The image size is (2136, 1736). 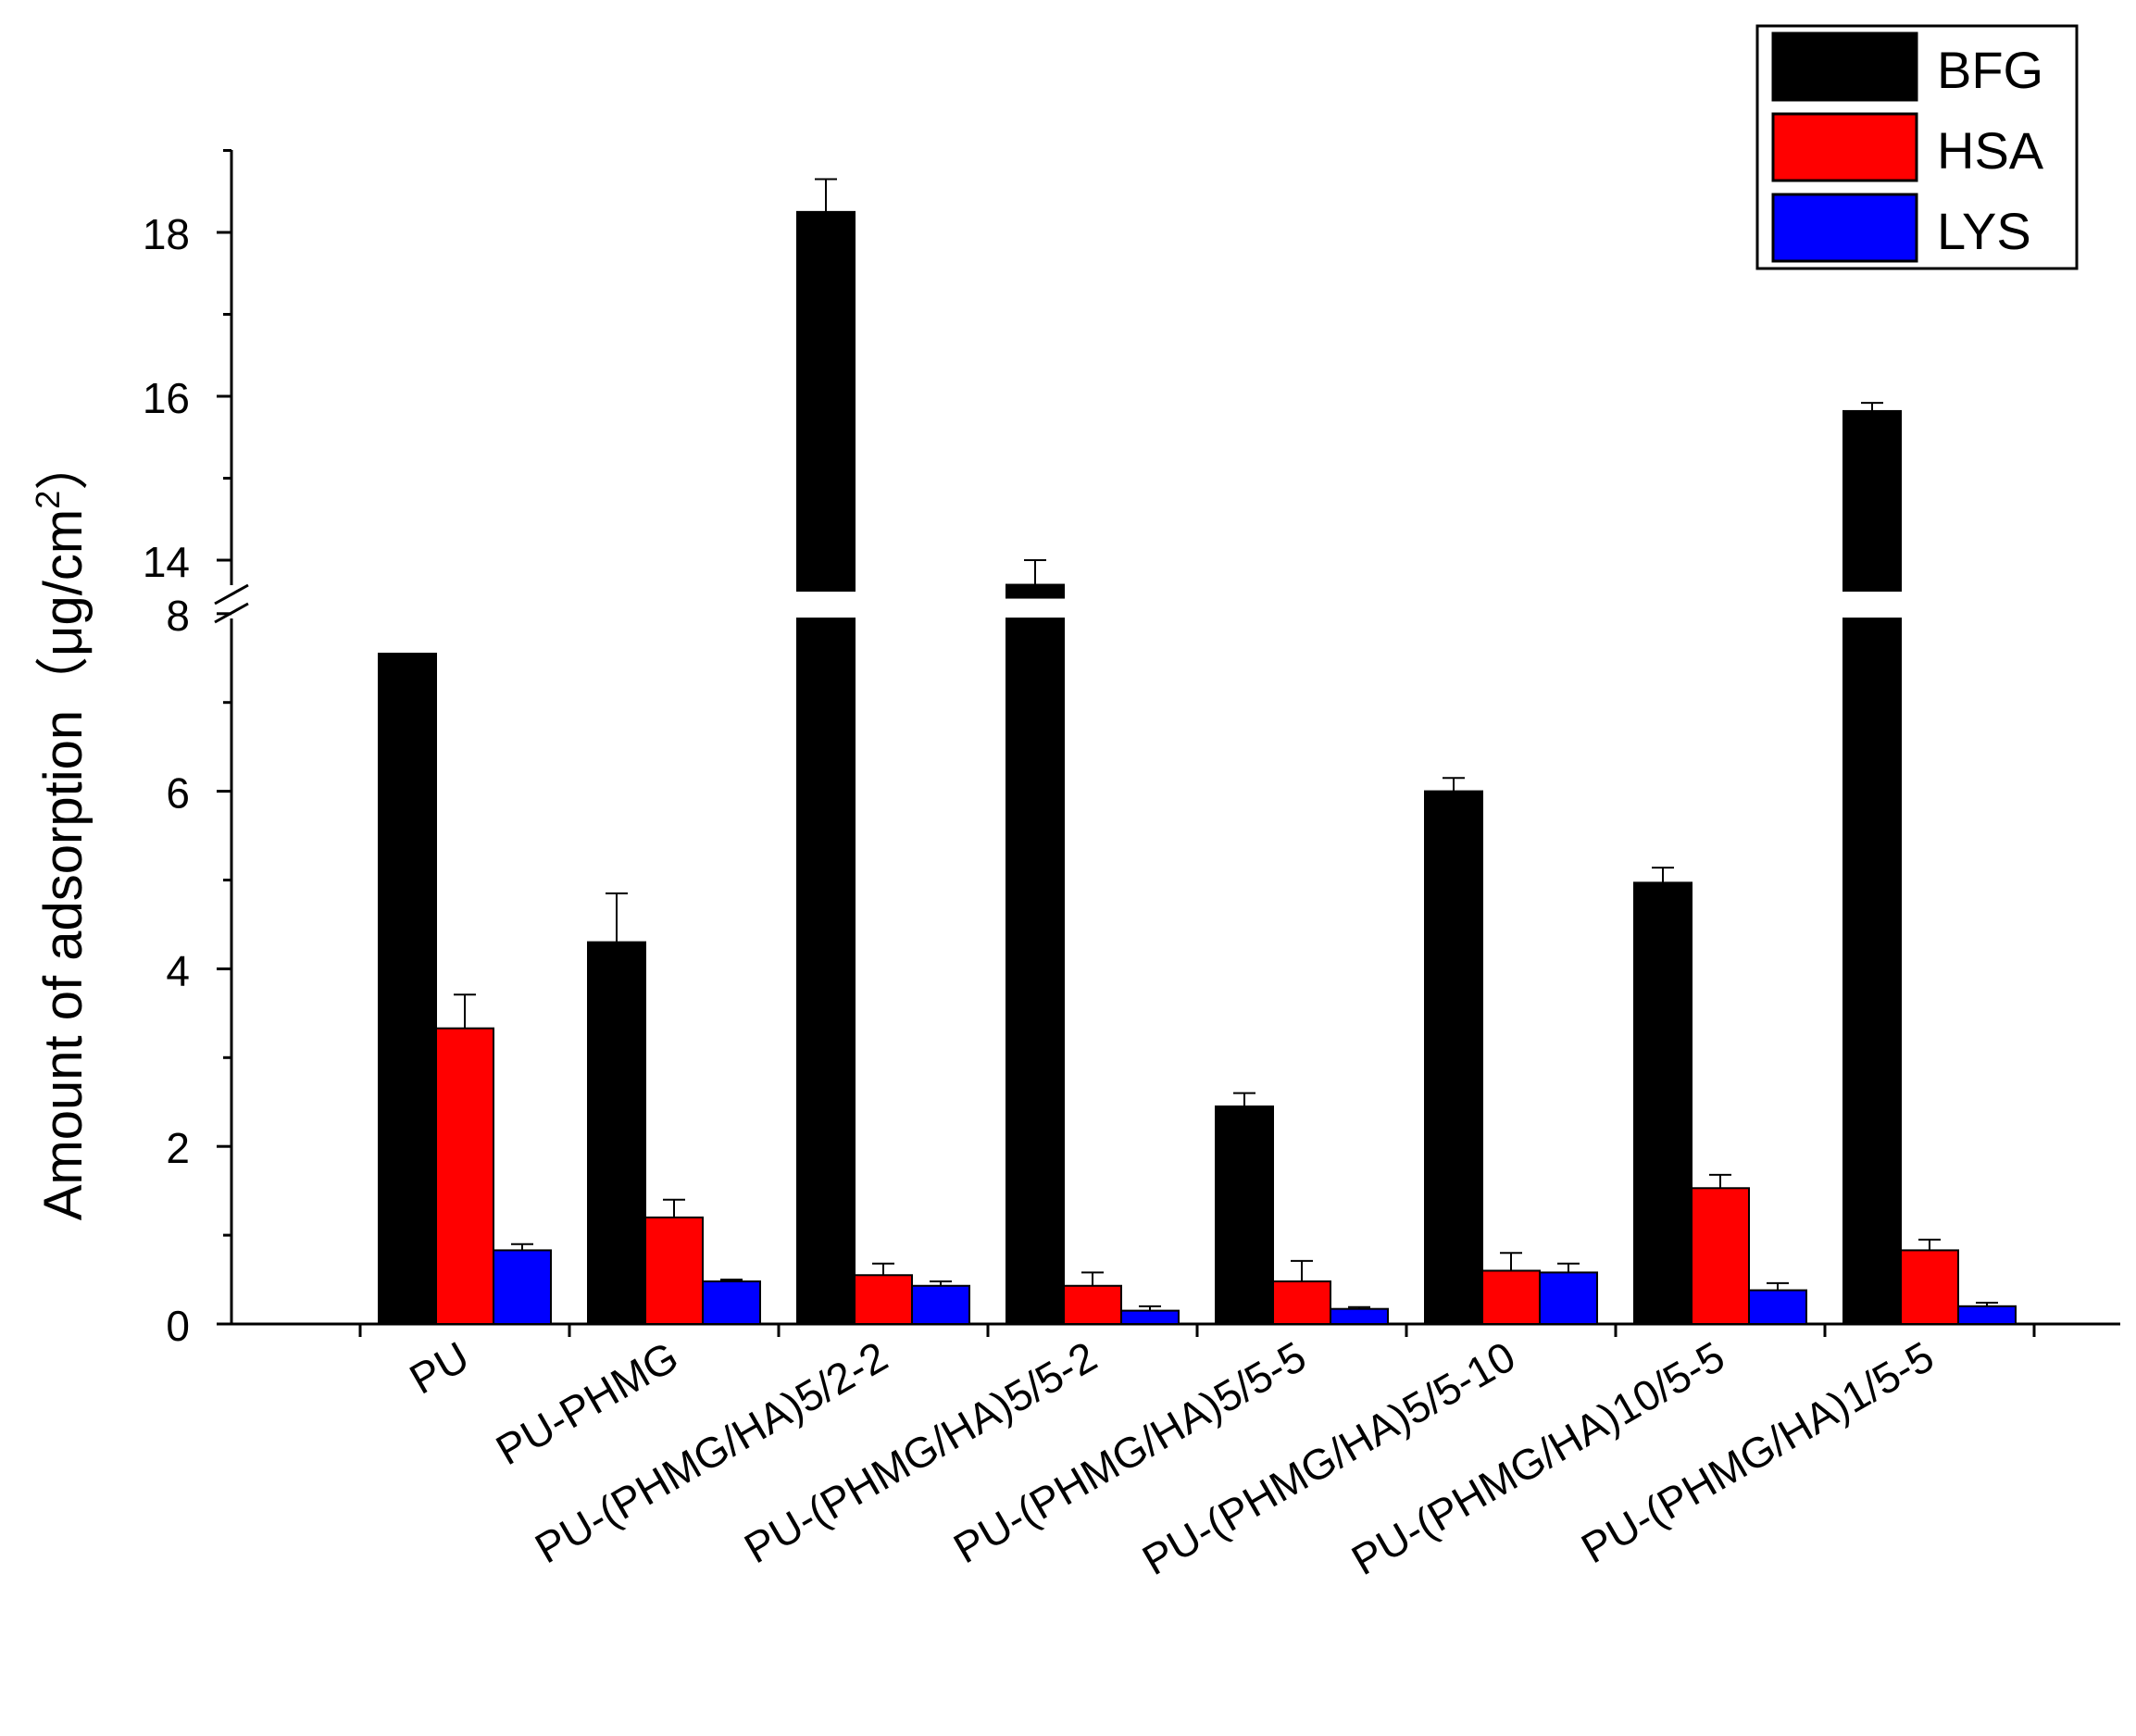 I want to click on y-tick-label: 18, so click(x=166, y=234).